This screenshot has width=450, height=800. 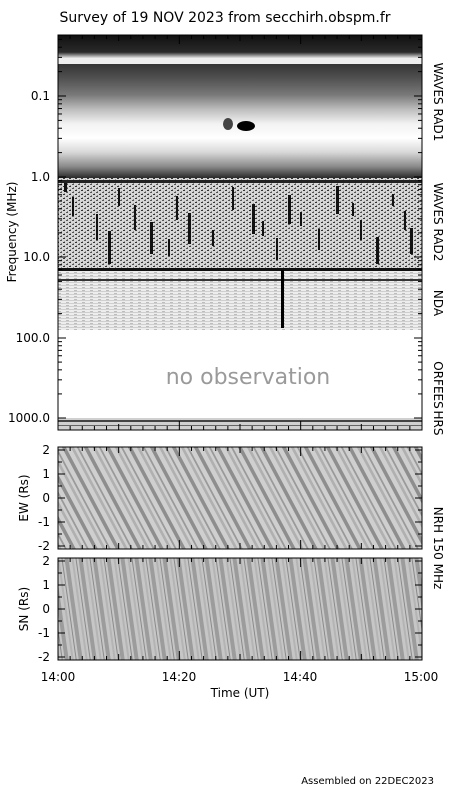 What do you see at coordinates (46, 498) in the screenshot?
I see `ew-tick-label: 0` at bounding box center [46, 498].